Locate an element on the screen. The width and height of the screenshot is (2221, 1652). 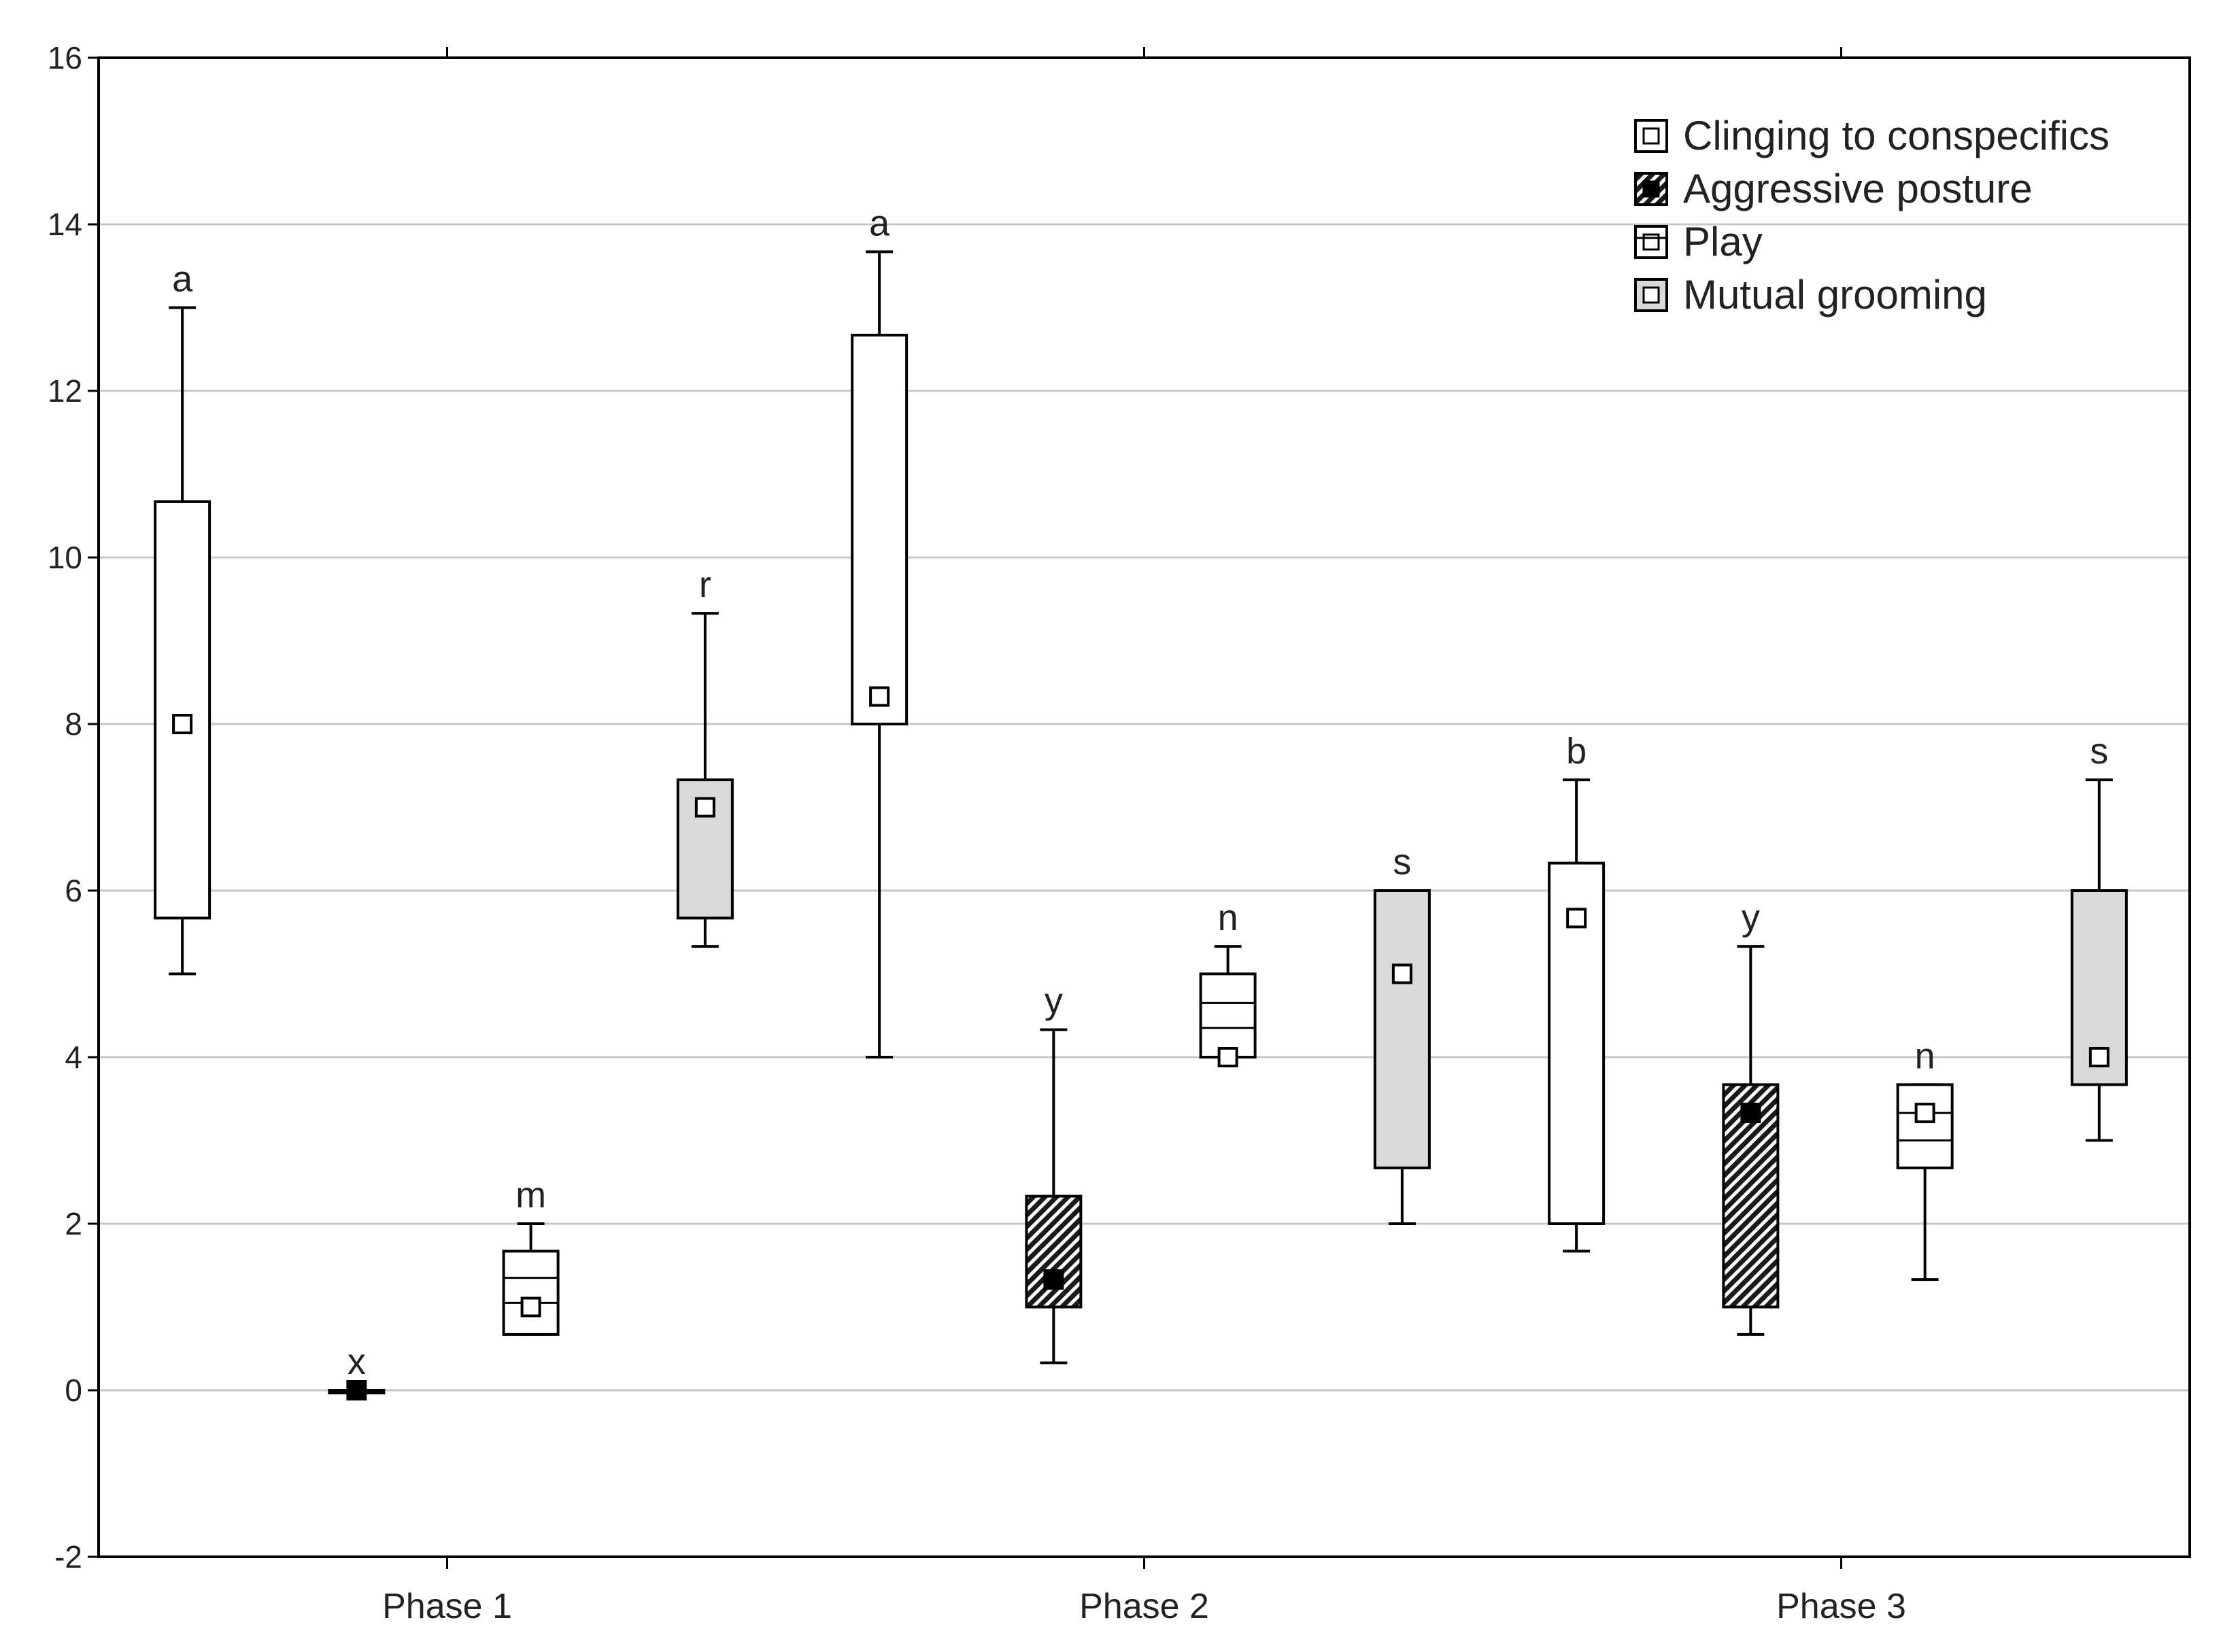
significance-letter: b is located at coordinates (1576, 751).